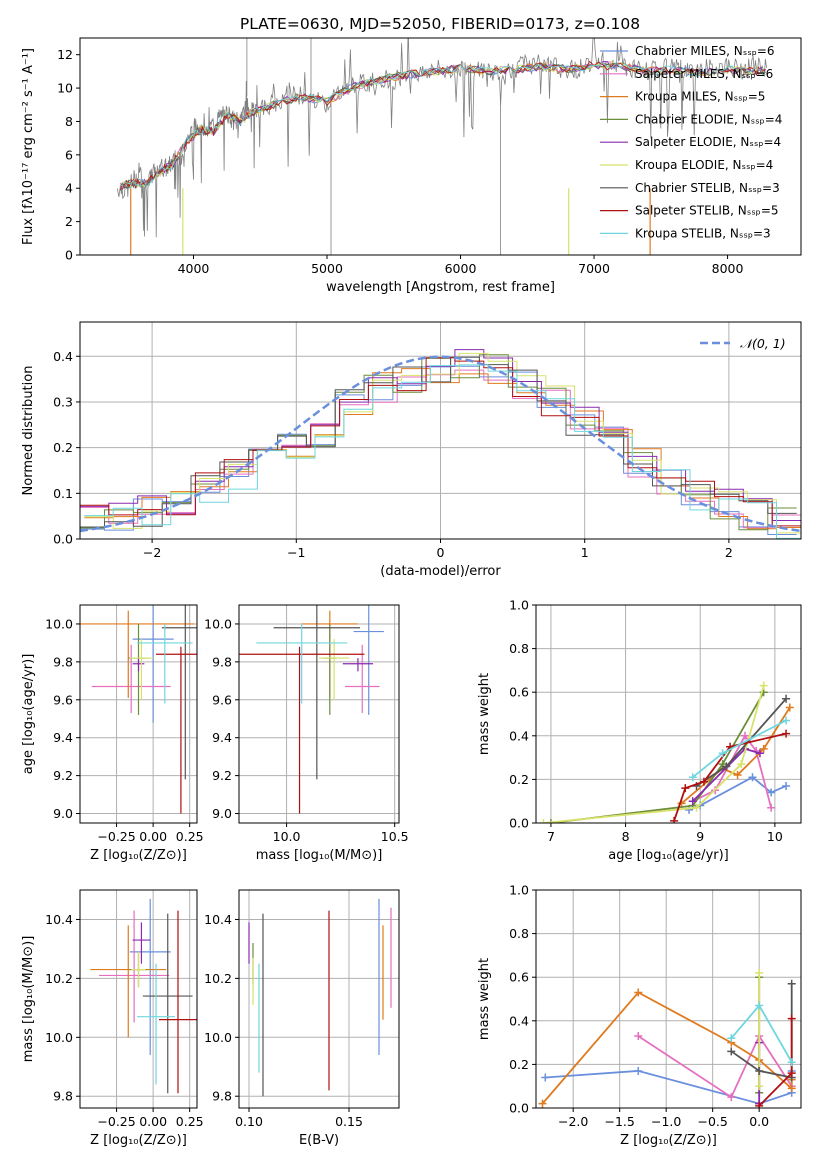 This screenshot has width=819, height=1170. What do you see at coordinates (573, 1121) in the screenshot?
I see `x-tick-label: −2.0` at bounding box center [573, 1121].